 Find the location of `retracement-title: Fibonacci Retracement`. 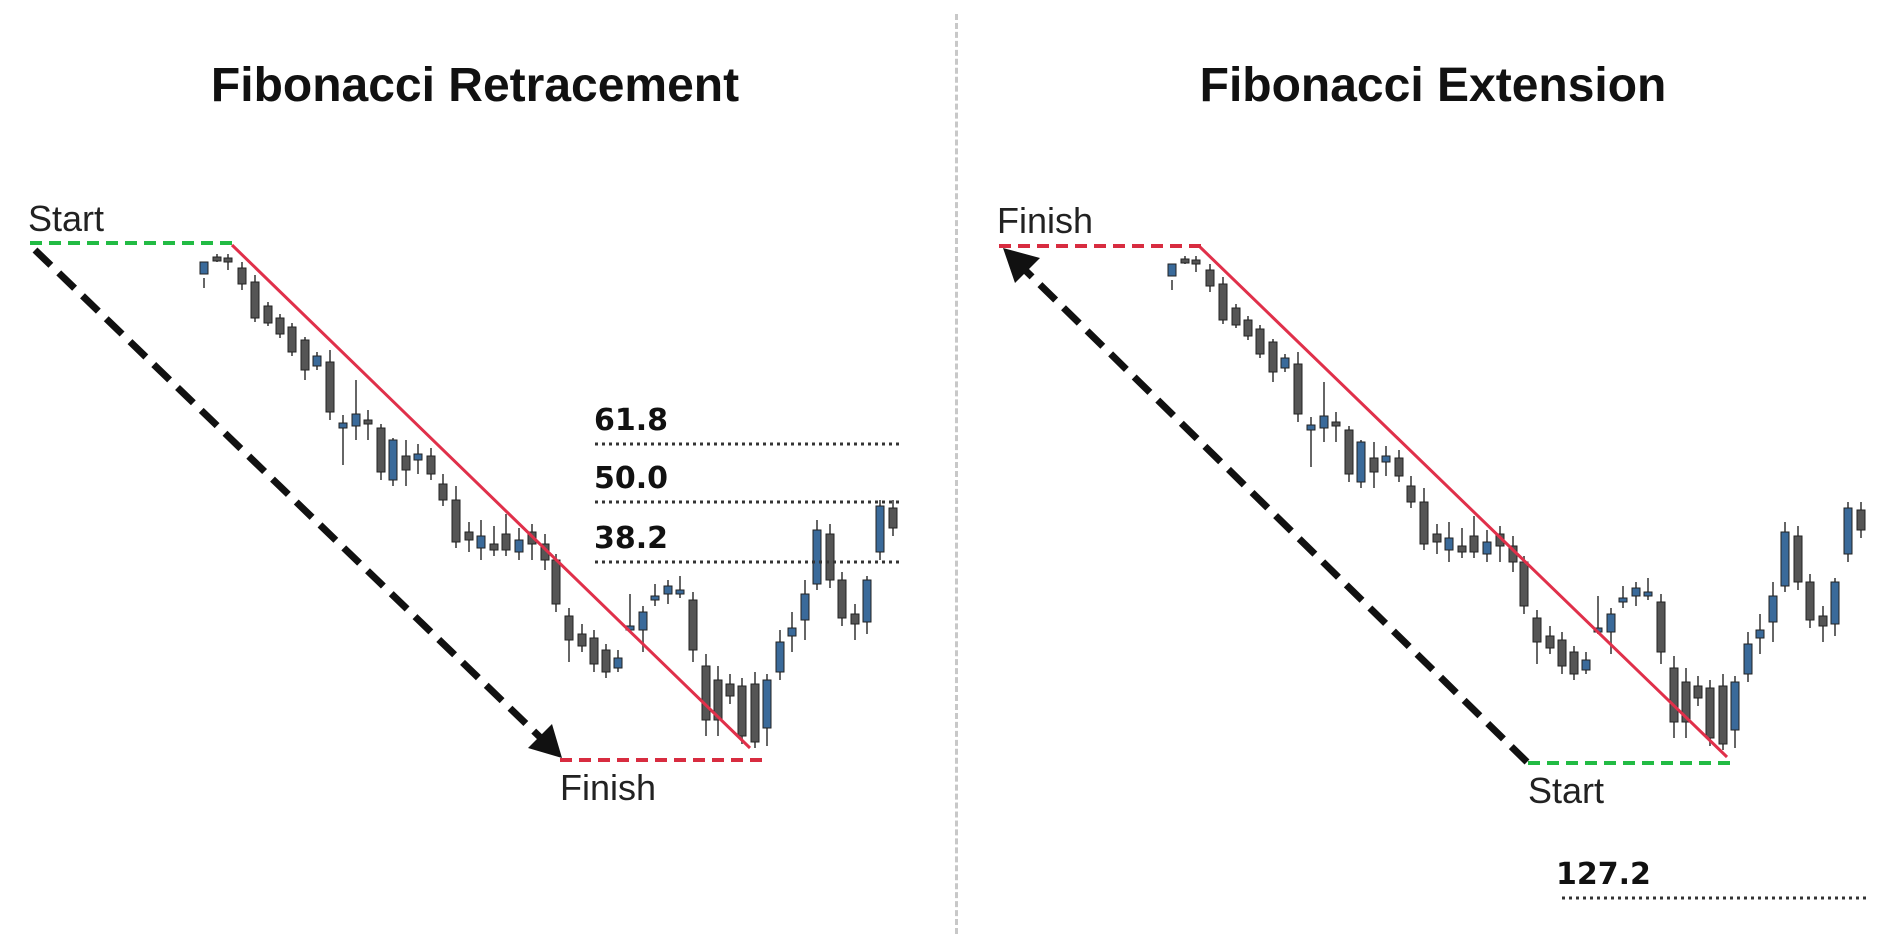

retracement-title: Fibonacci Retracement is located at coordinates (475, 85).